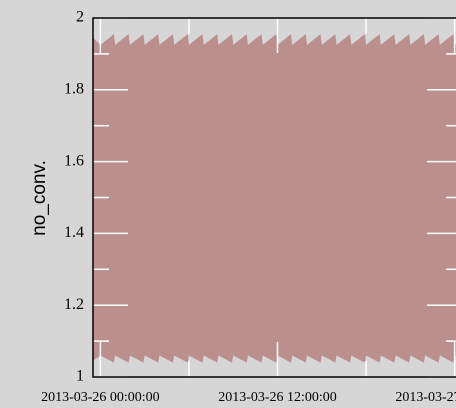 This screenshot has width=456, height=408. I want to click on y-tick-label: 2, so click(80, 17).